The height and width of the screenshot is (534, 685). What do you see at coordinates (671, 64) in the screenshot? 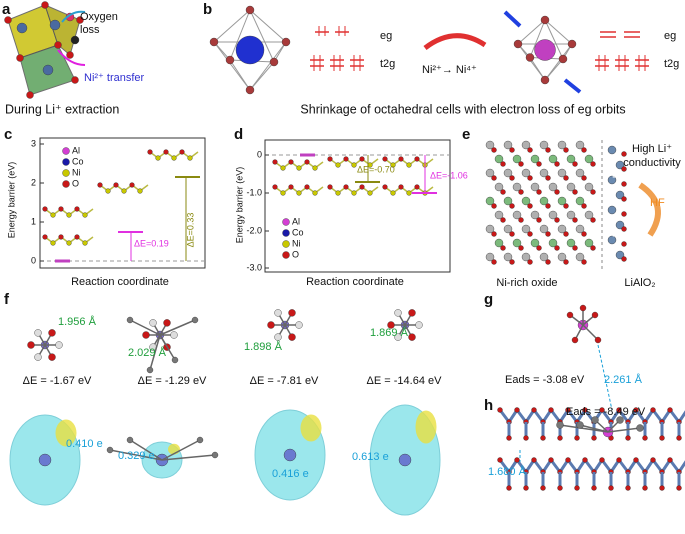
I see `level-label: t2g` at bounding box center [671, 64].